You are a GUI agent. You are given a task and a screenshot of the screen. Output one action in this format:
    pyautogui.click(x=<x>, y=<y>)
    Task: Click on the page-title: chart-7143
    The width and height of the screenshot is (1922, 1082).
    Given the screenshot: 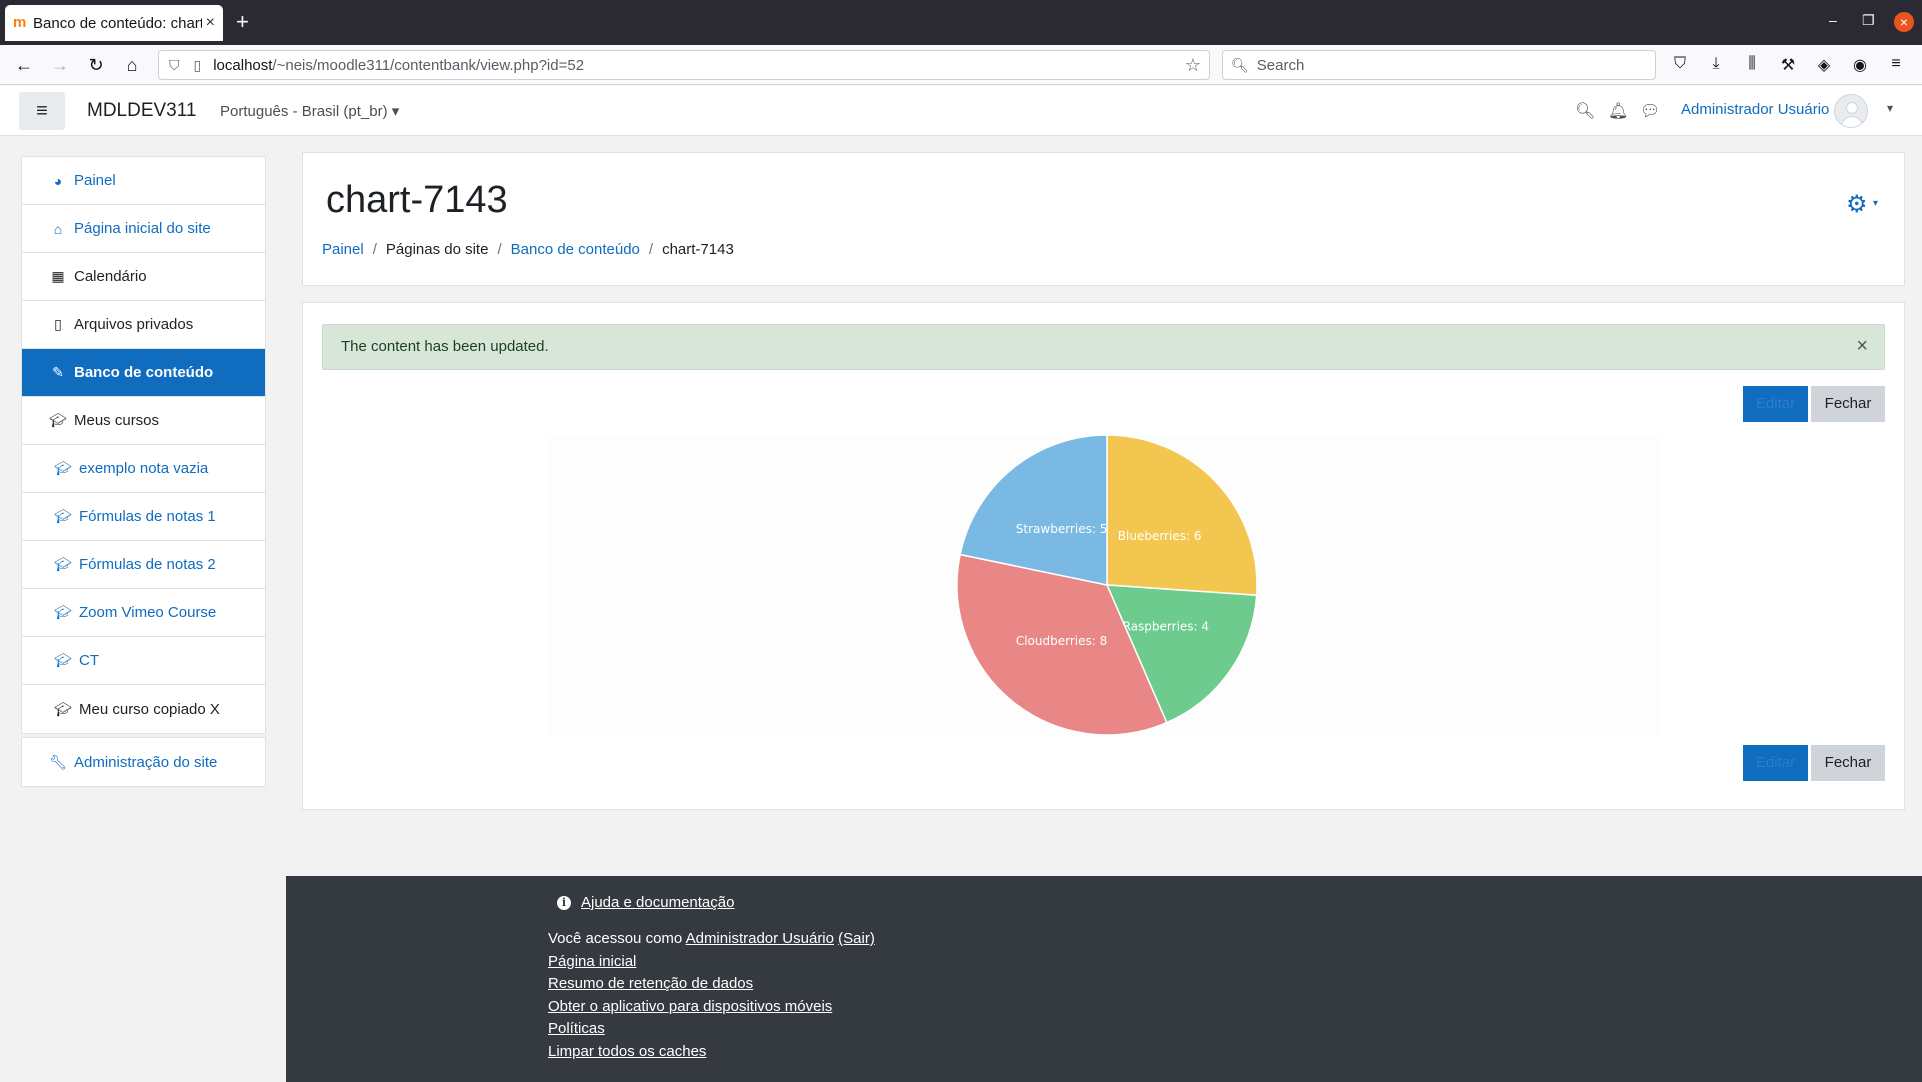 What is the action you would take?
    pyautogui.click(x=417, y=200)
    